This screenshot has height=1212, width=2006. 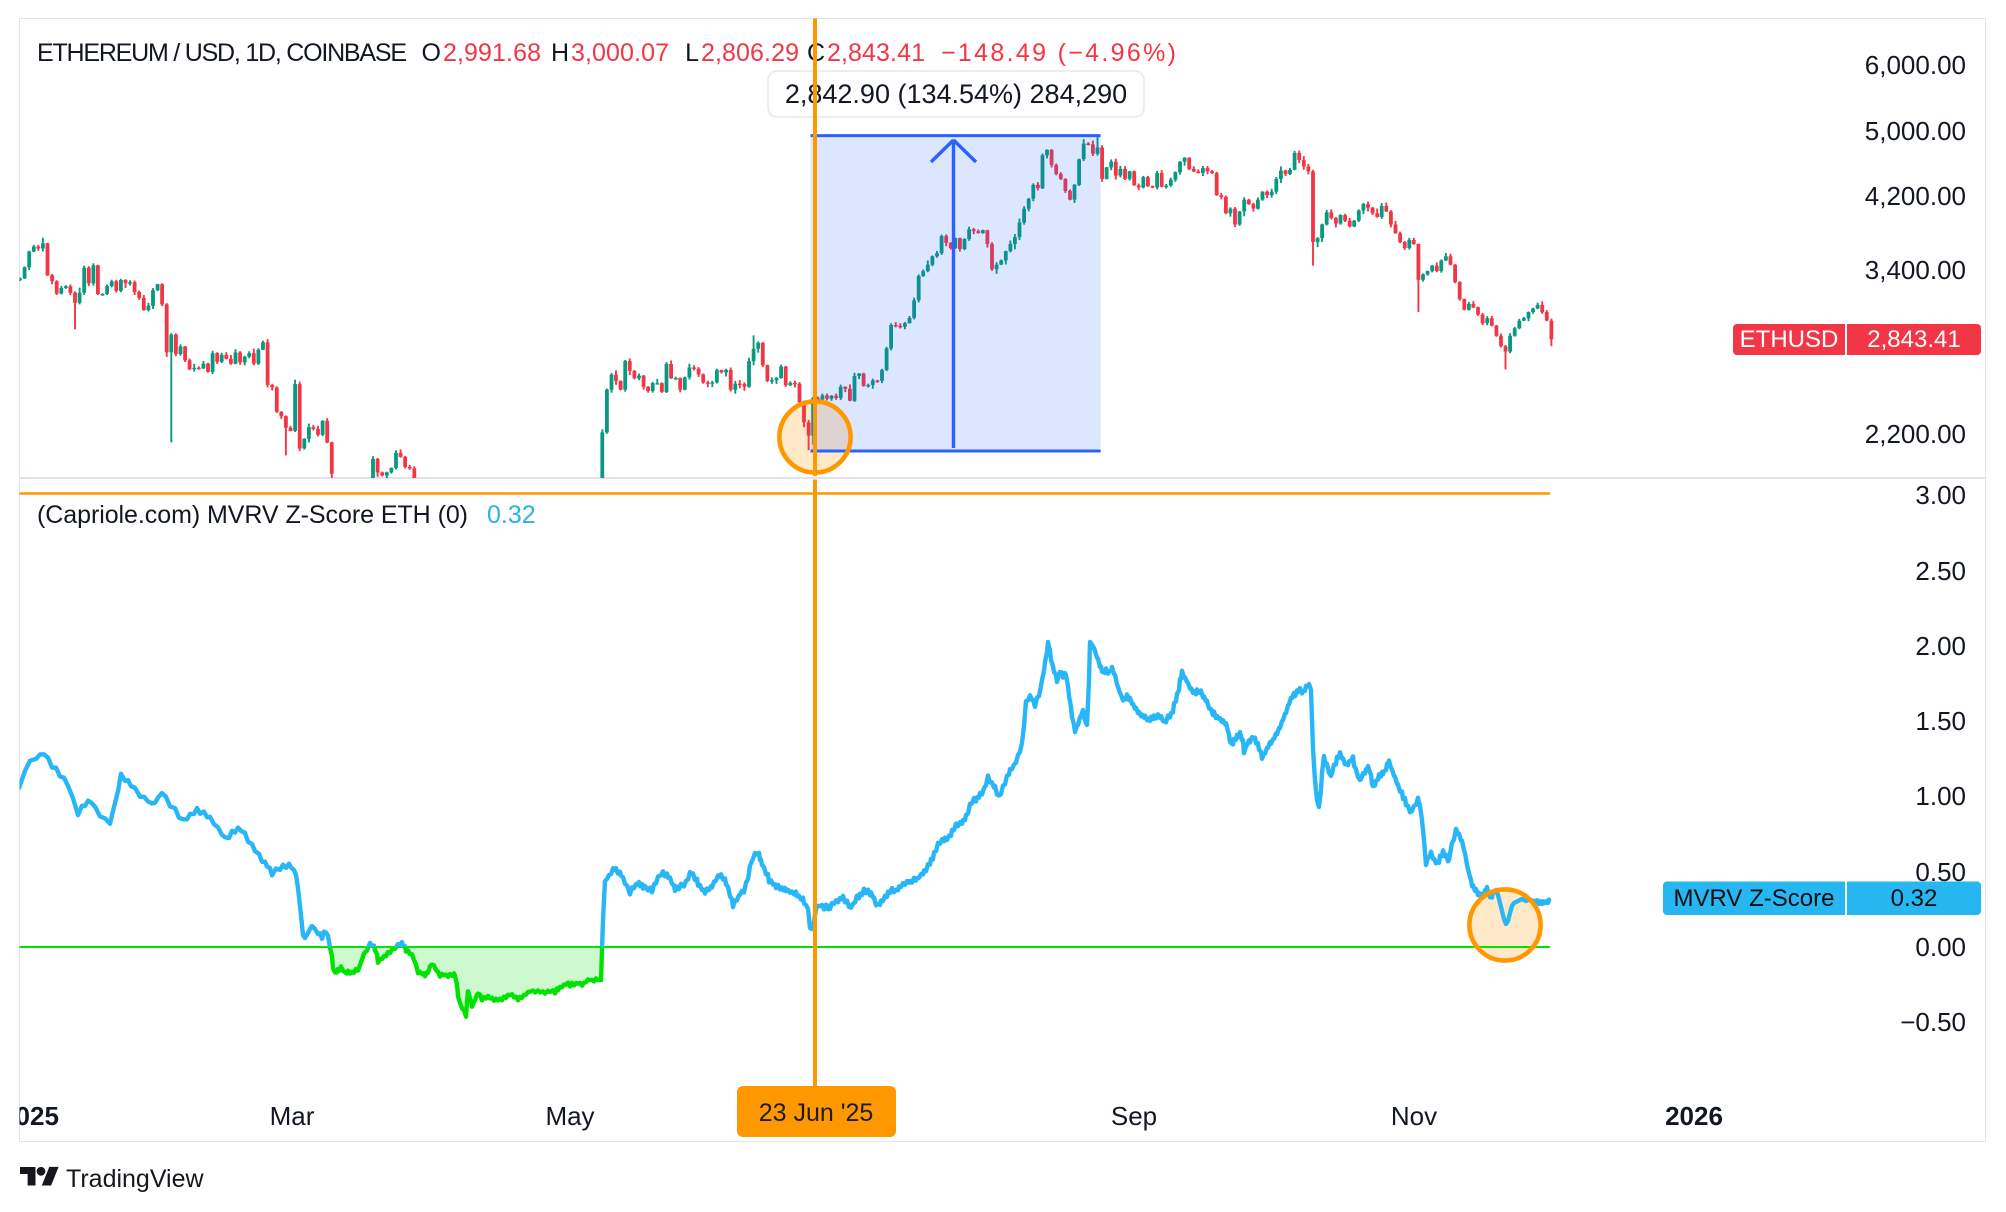 What do you see at coordinates (816, 1113) in the screenshot?
I see `svg-text: 23 Jun '25` at bounding box center [816, 1113].